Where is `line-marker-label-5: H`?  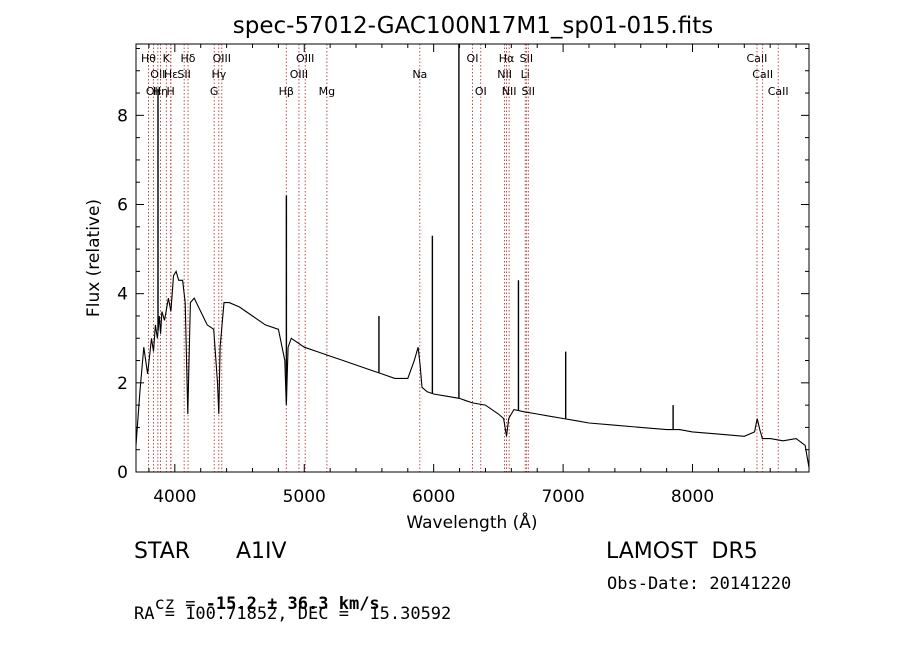 line-marker-label-5: H is located at coordinates (171, 91).